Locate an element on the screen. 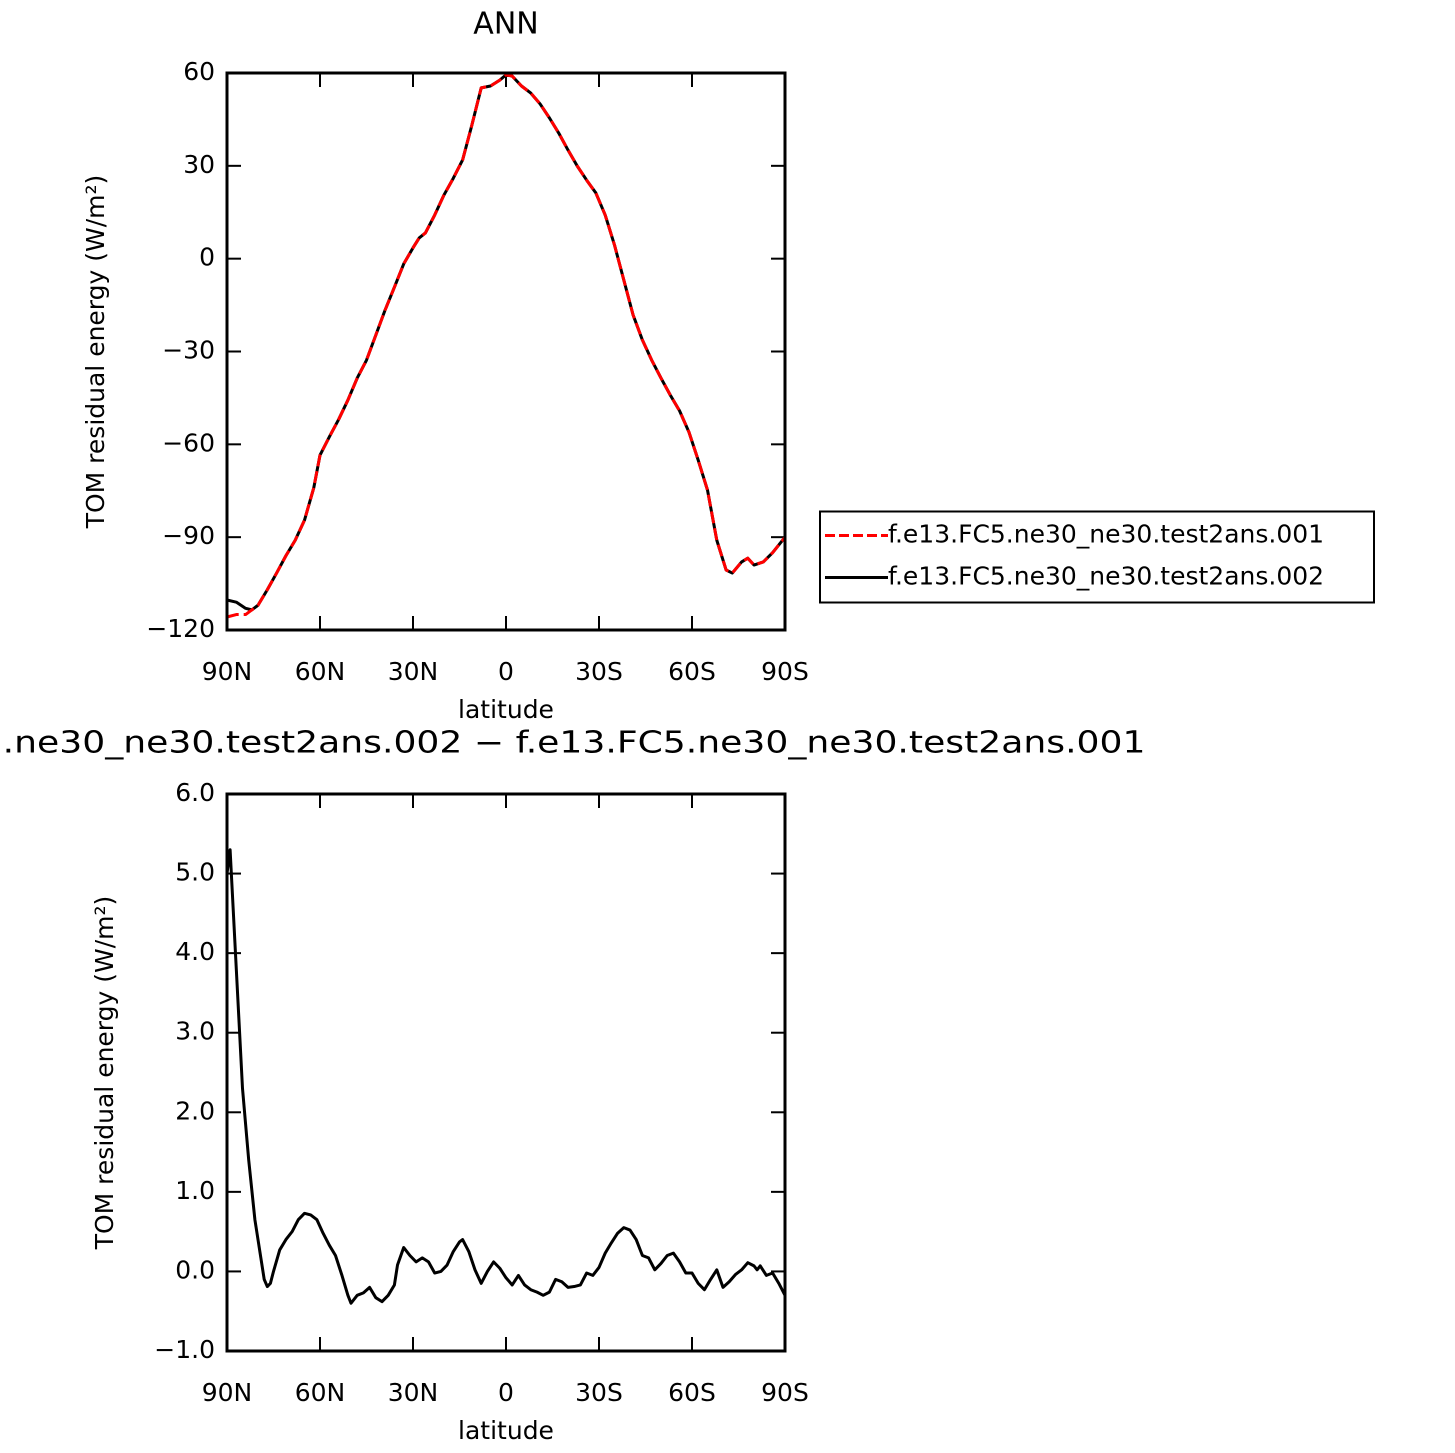  y-tick-label: 1.0 is located at coordinates (195, 1190).